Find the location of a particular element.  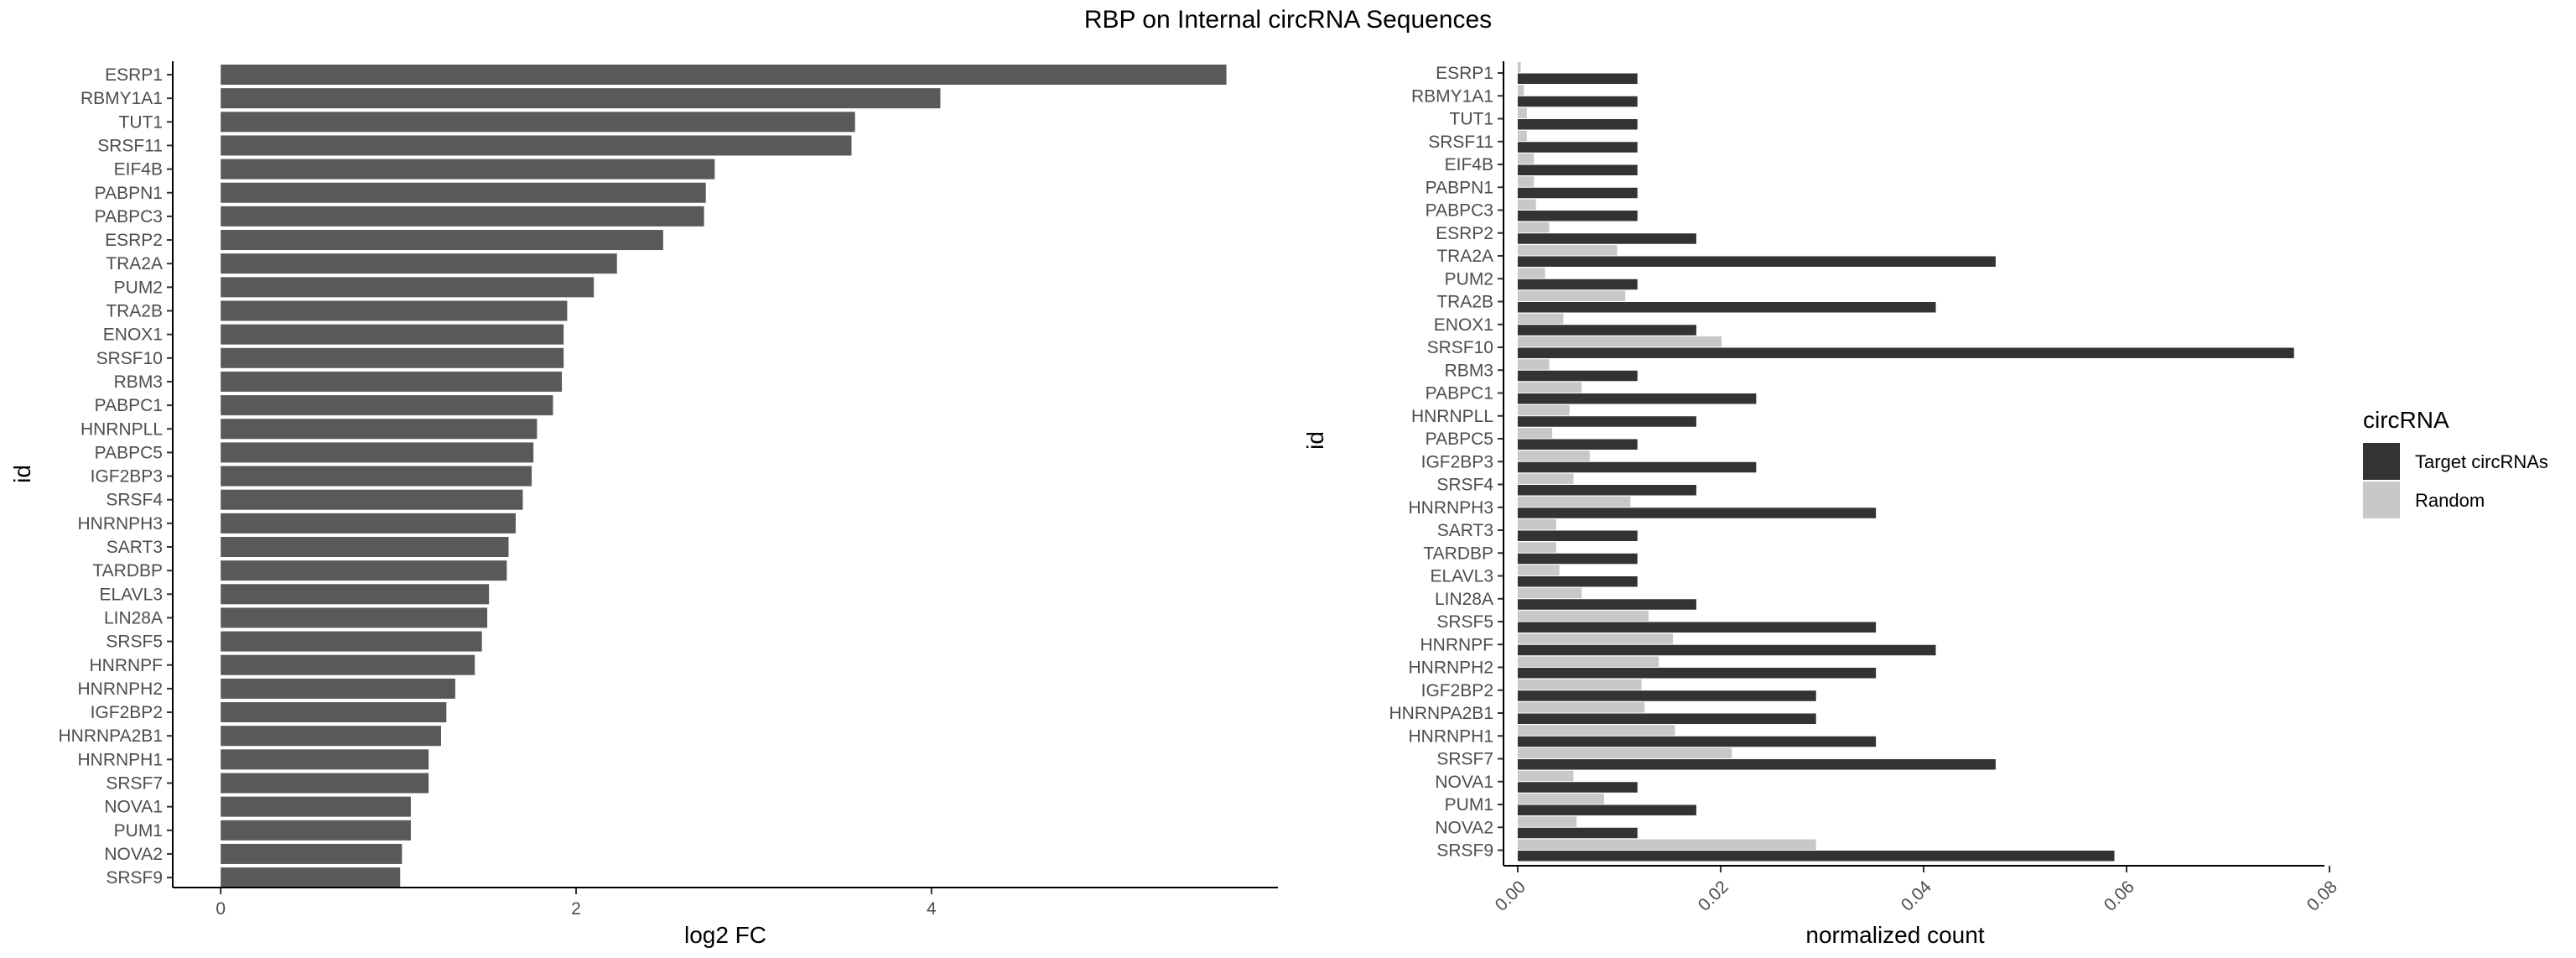

bar-random-lin28a is located at coordinates (1549, 593).